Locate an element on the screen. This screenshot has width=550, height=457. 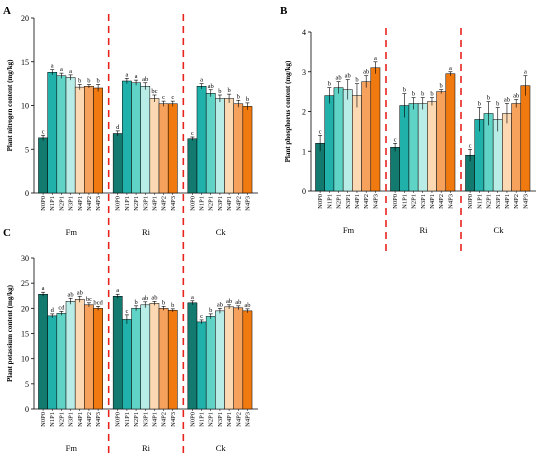
y-tick-label: 30 is located at coordinates (25, 258).